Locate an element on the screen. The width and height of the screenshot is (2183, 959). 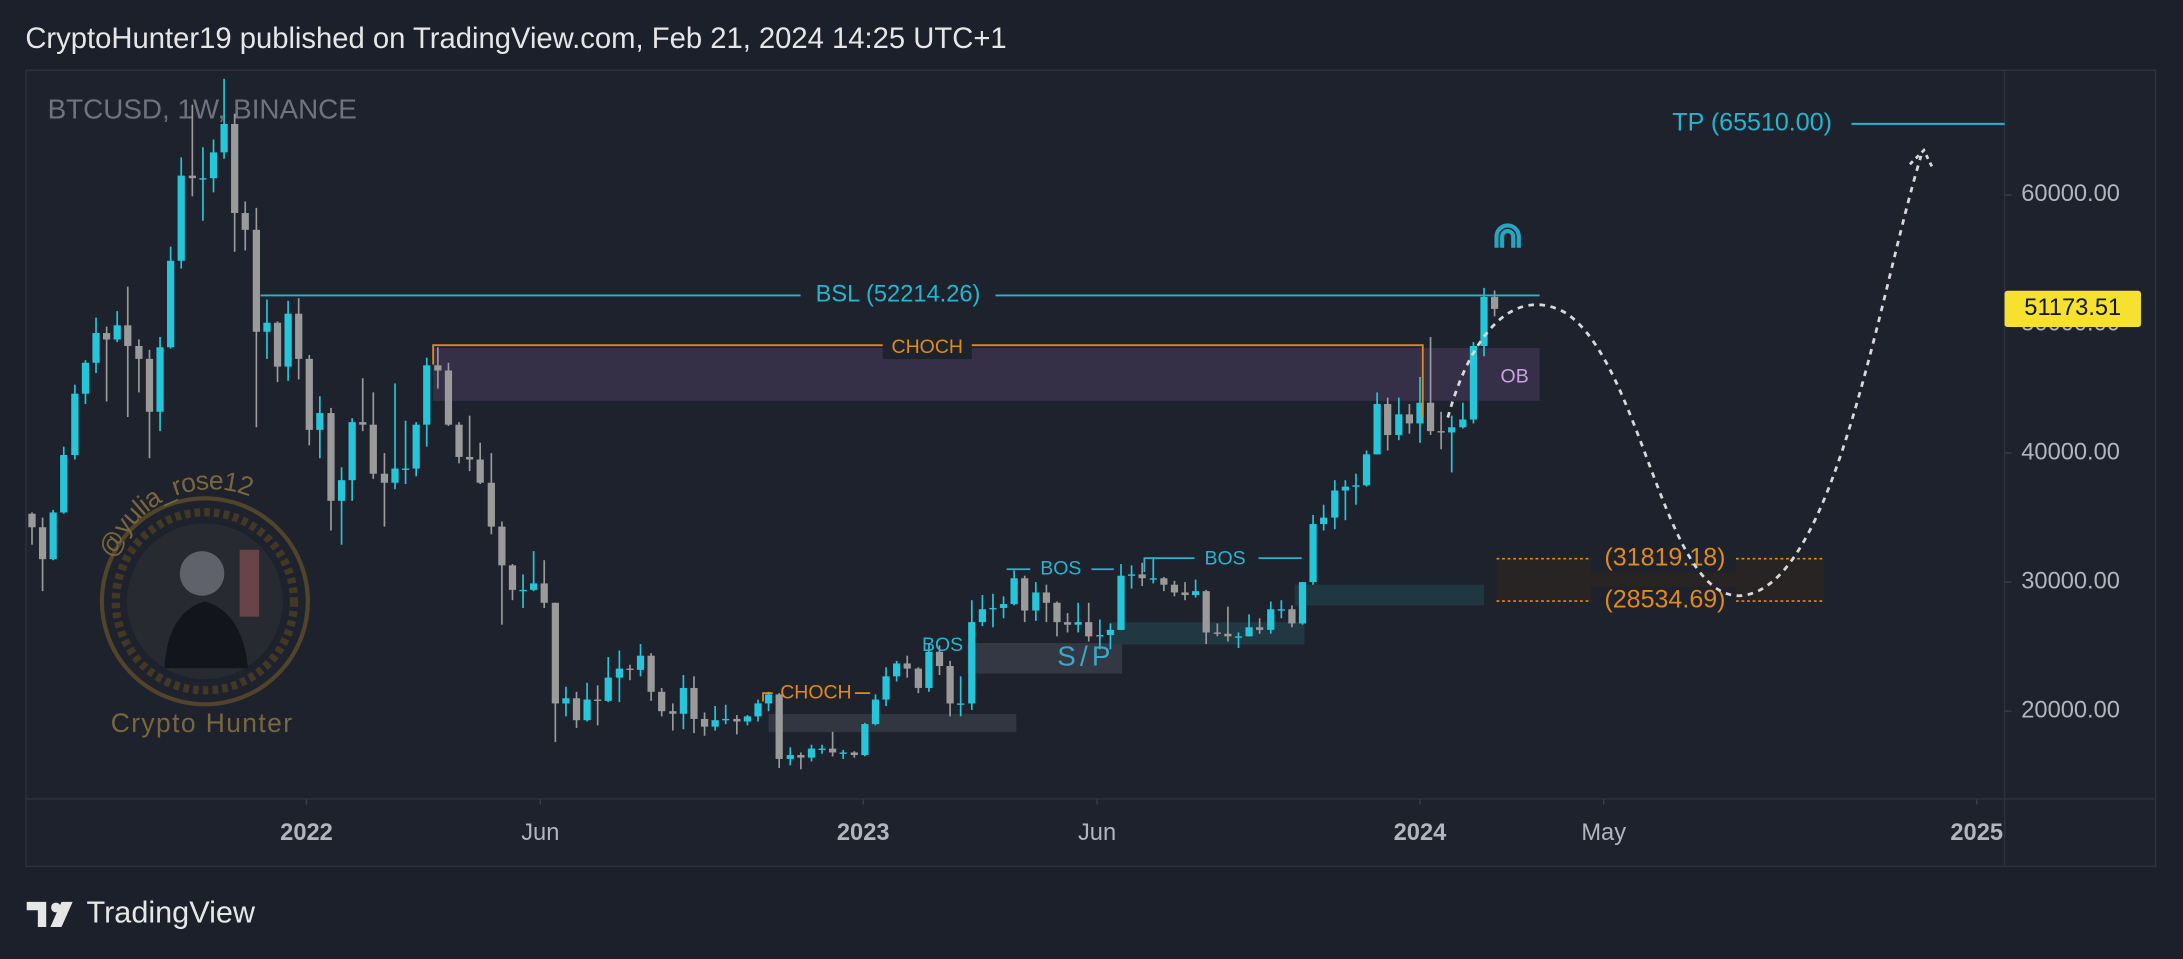
bos-line is located at coordinates (1222, 565).